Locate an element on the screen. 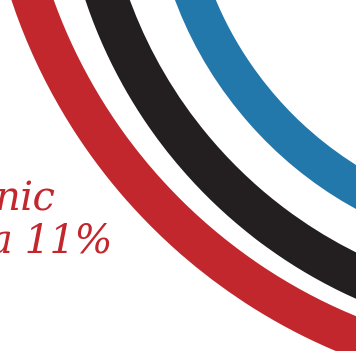 The image size is (356, 351). caption-line-1: nic is located at coordinates (27, 197).